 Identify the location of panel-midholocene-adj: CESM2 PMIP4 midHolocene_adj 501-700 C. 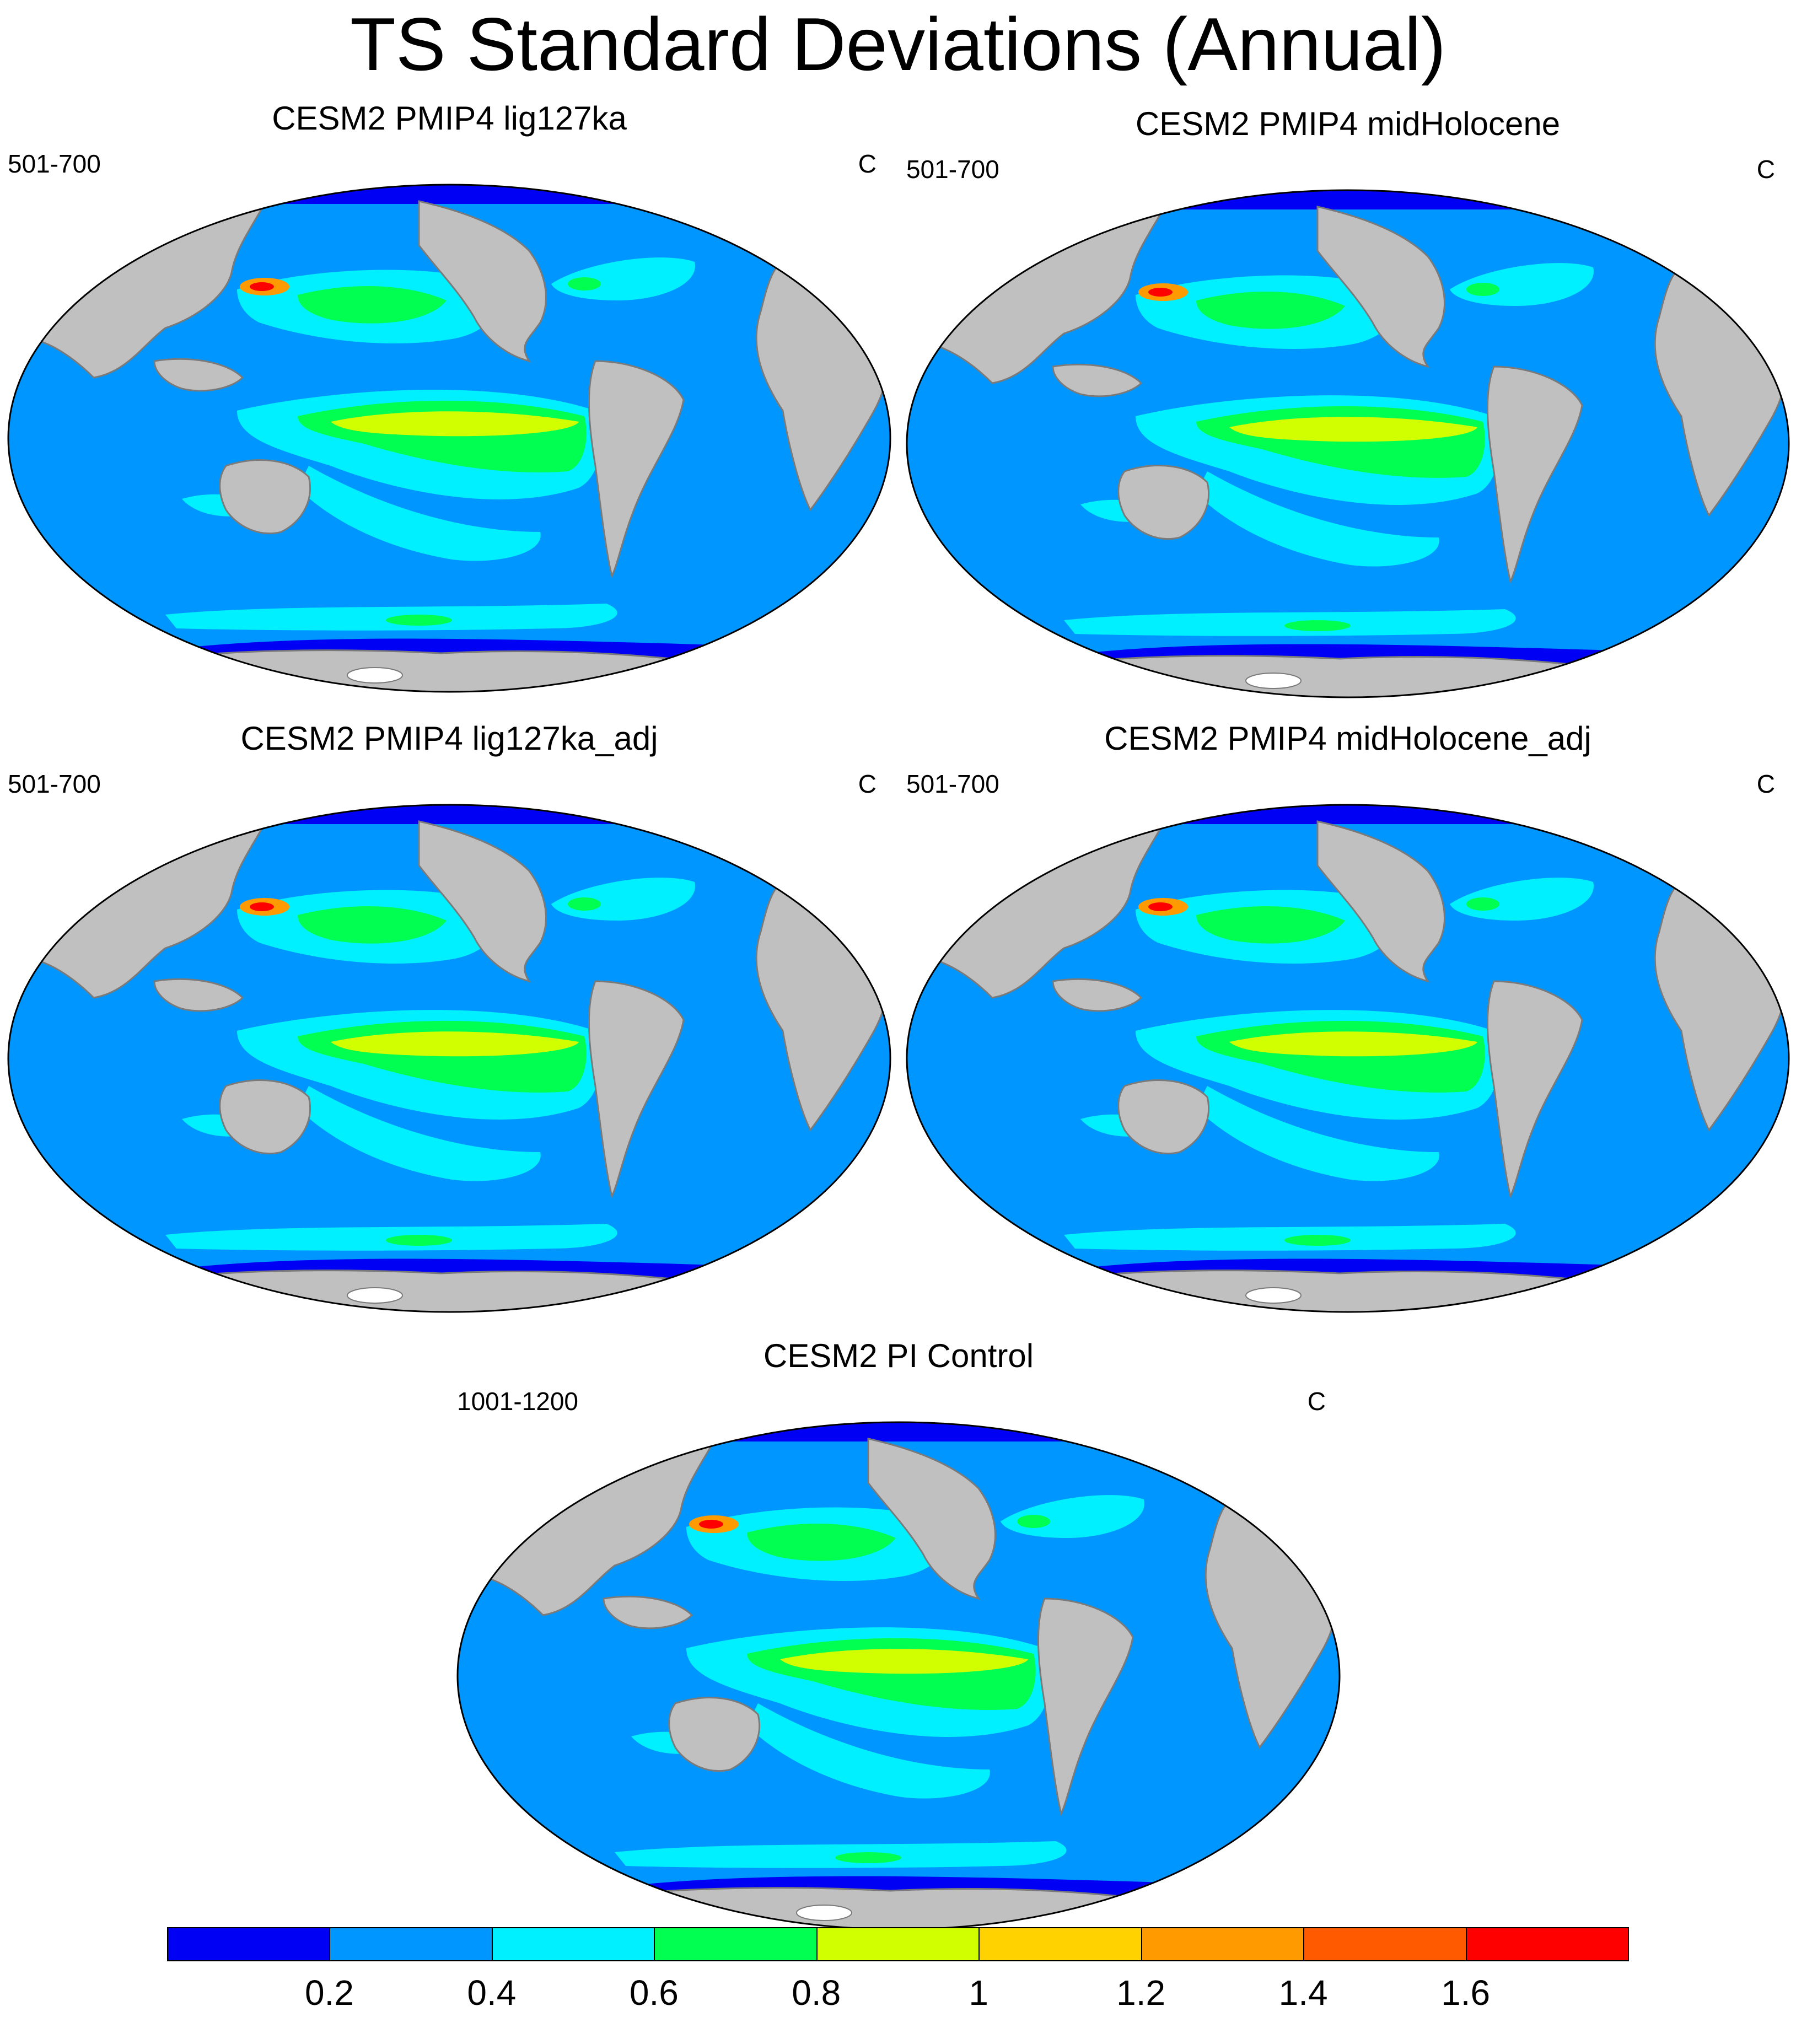
(1347, 1020).